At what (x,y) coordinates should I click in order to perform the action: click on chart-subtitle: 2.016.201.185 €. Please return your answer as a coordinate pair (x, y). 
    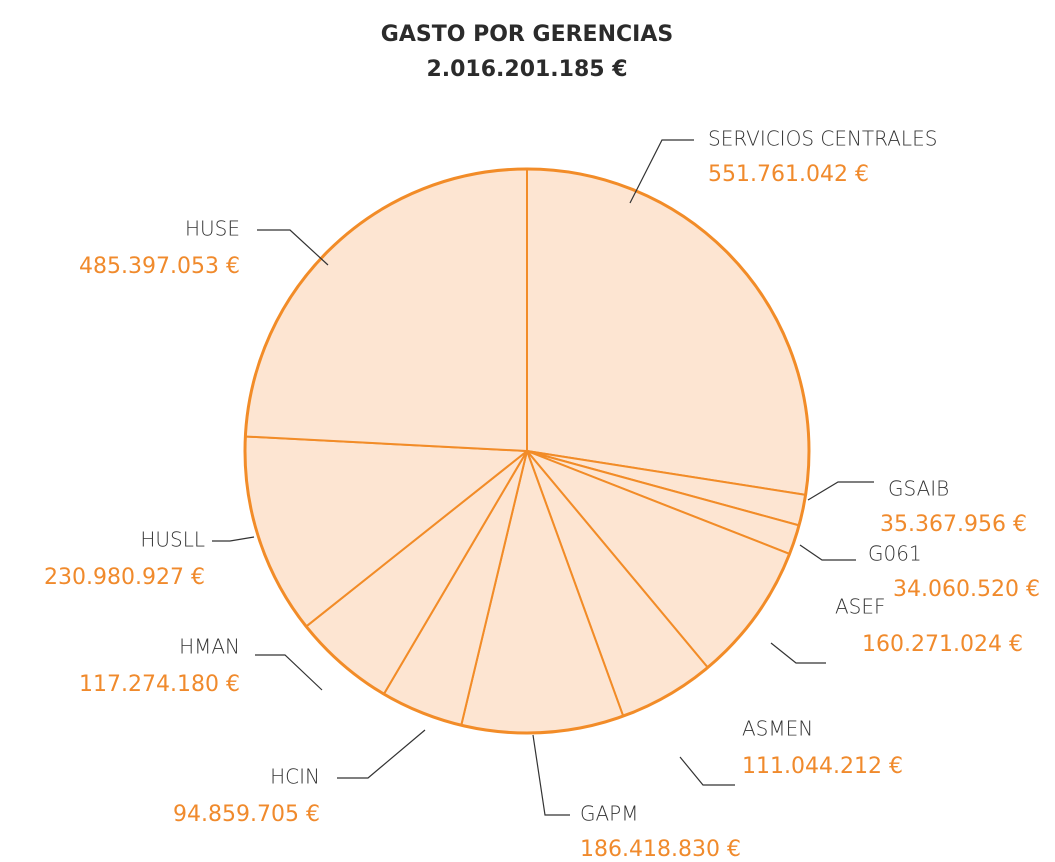
    Looking at the image, I should click on (526, 69).